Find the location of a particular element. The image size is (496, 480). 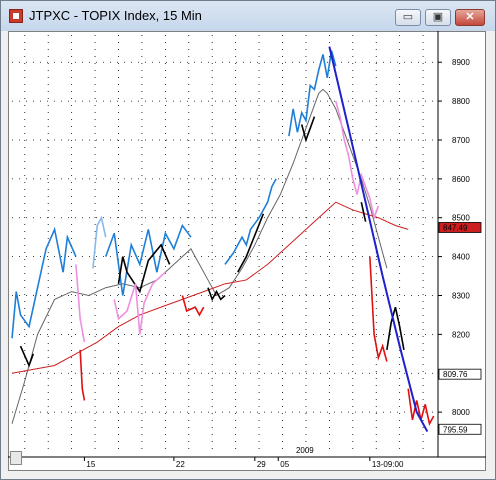

x-tick-label: 05 is located at coordinates (284, 464).